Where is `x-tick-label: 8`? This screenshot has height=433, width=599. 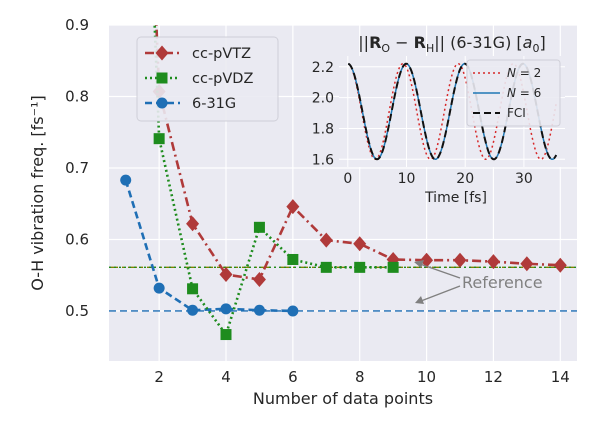
x-tick-label: 8 is located at coordinates (360, 377).